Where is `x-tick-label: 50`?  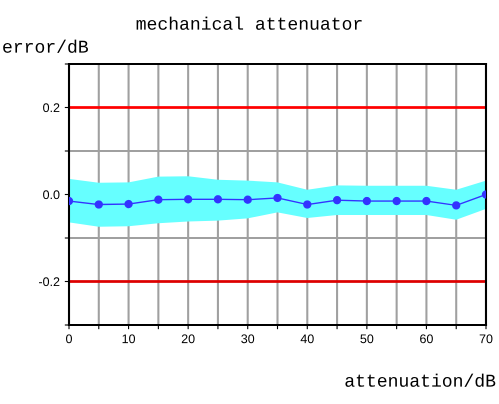
x-tick-label: 50 is located at coordinates (367, 339).